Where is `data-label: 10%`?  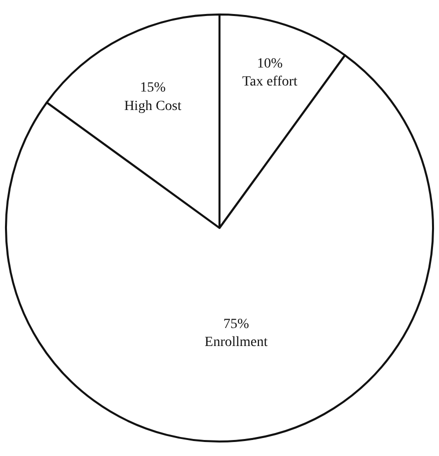
data-label: 10% is located at coordinates (270, 64).